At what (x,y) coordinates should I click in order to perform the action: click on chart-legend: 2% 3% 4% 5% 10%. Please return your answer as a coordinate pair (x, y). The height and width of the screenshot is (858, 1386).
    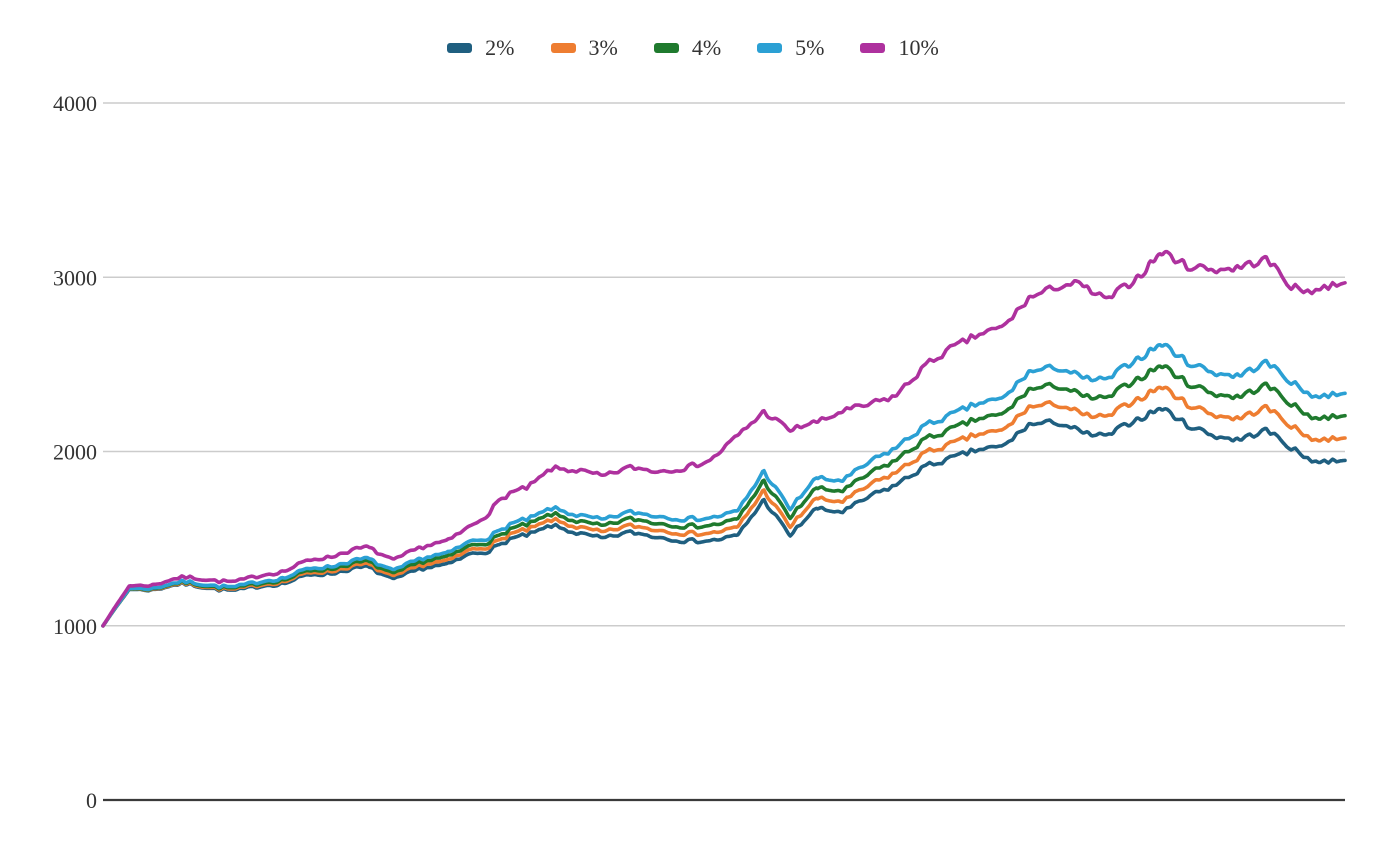
    Looking at the image, I should click on (693, 48).